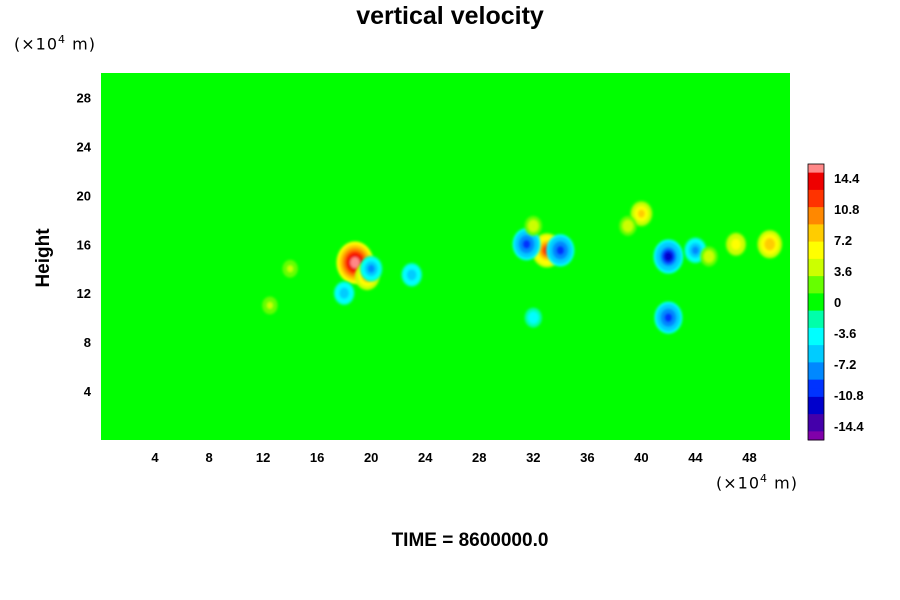 Image resolution: width=900 pixels, height=600 pixels. I want to click on x-tick-label: 4, so click(155, 457).